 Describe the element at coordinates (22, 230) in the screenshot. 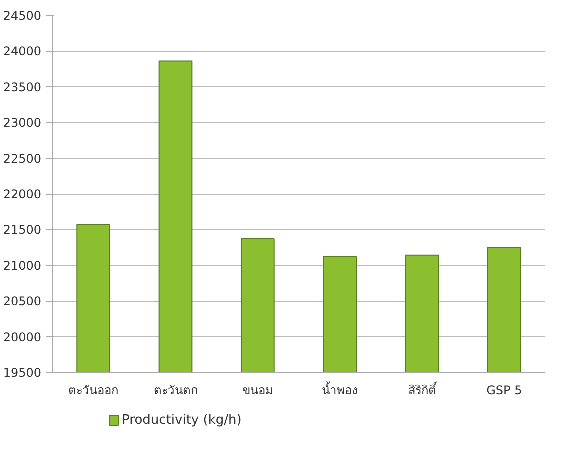

I see `y-tick-label: 21500` at that location.